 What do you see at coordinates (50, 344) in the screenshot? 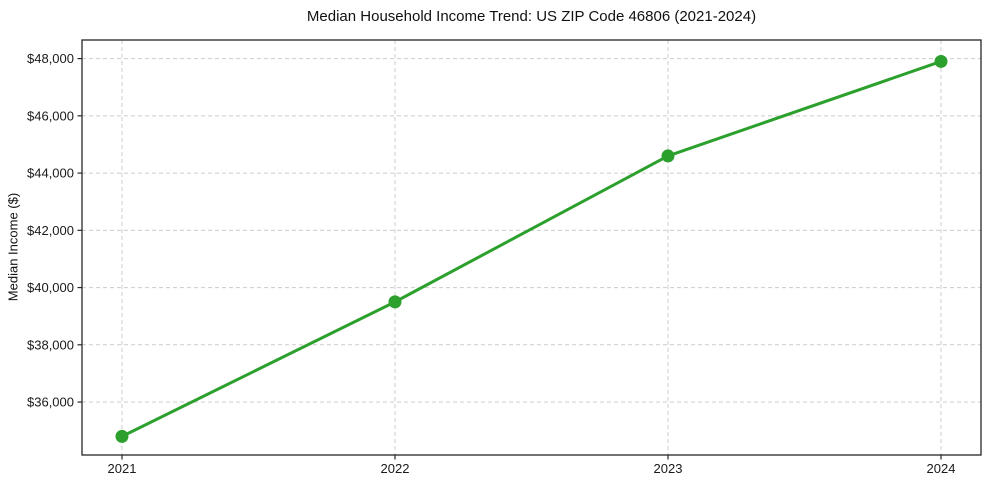
I see `y-tick-label: $38,000` at bounding box center [50, 344].